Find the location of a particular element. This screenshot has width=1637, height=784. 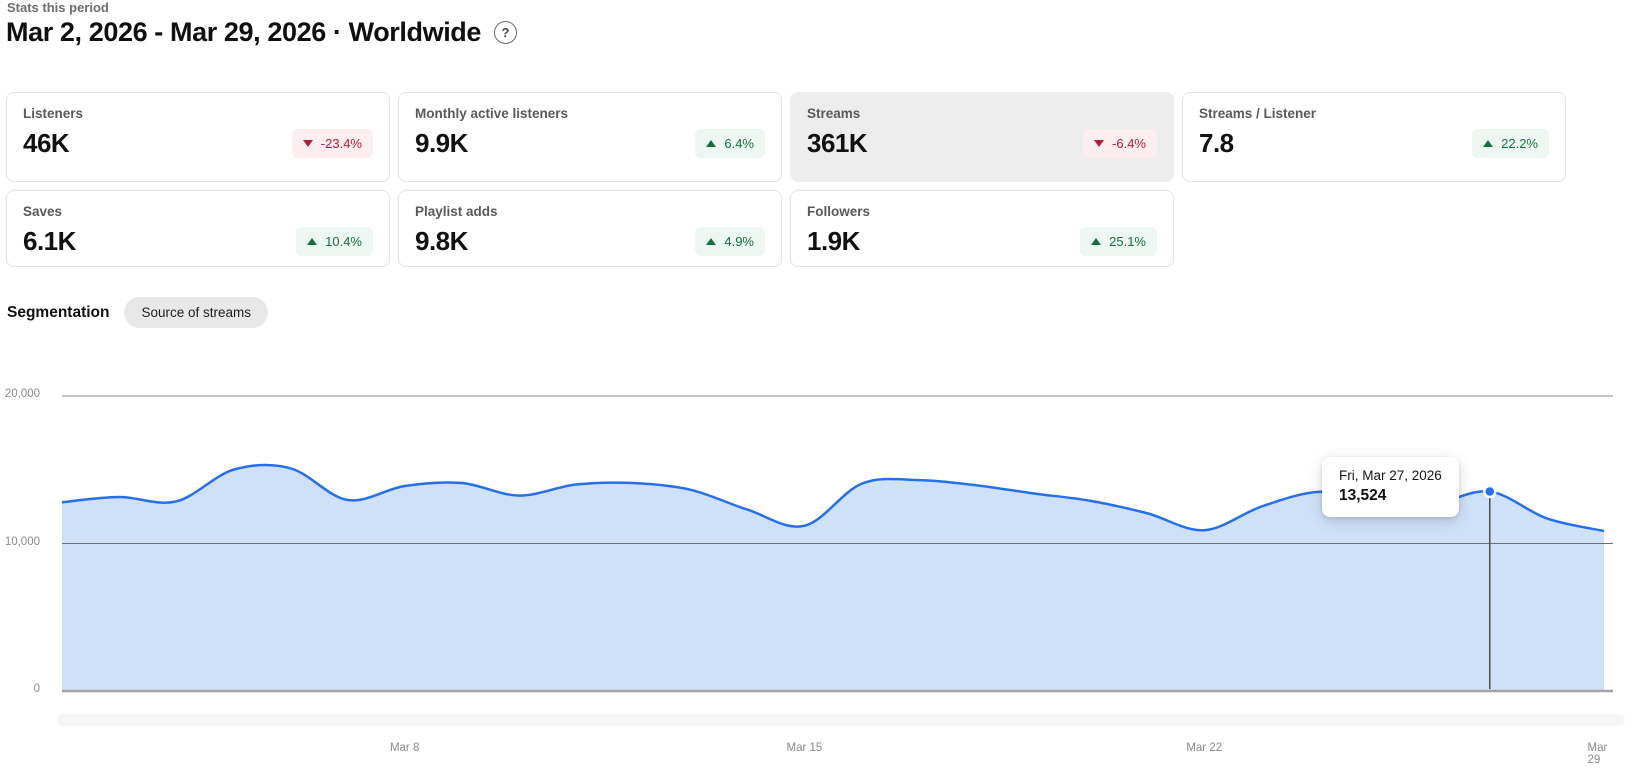

trend-badge: 25.1% is located at coordinates (1118, 241).